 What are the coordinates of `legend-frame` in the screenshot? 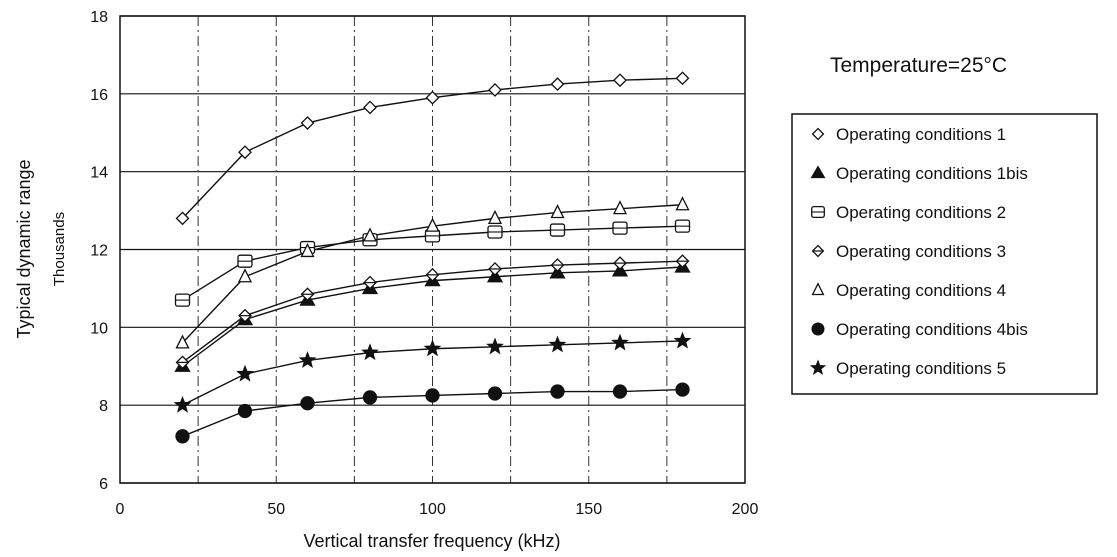 It's located at (944, 254).